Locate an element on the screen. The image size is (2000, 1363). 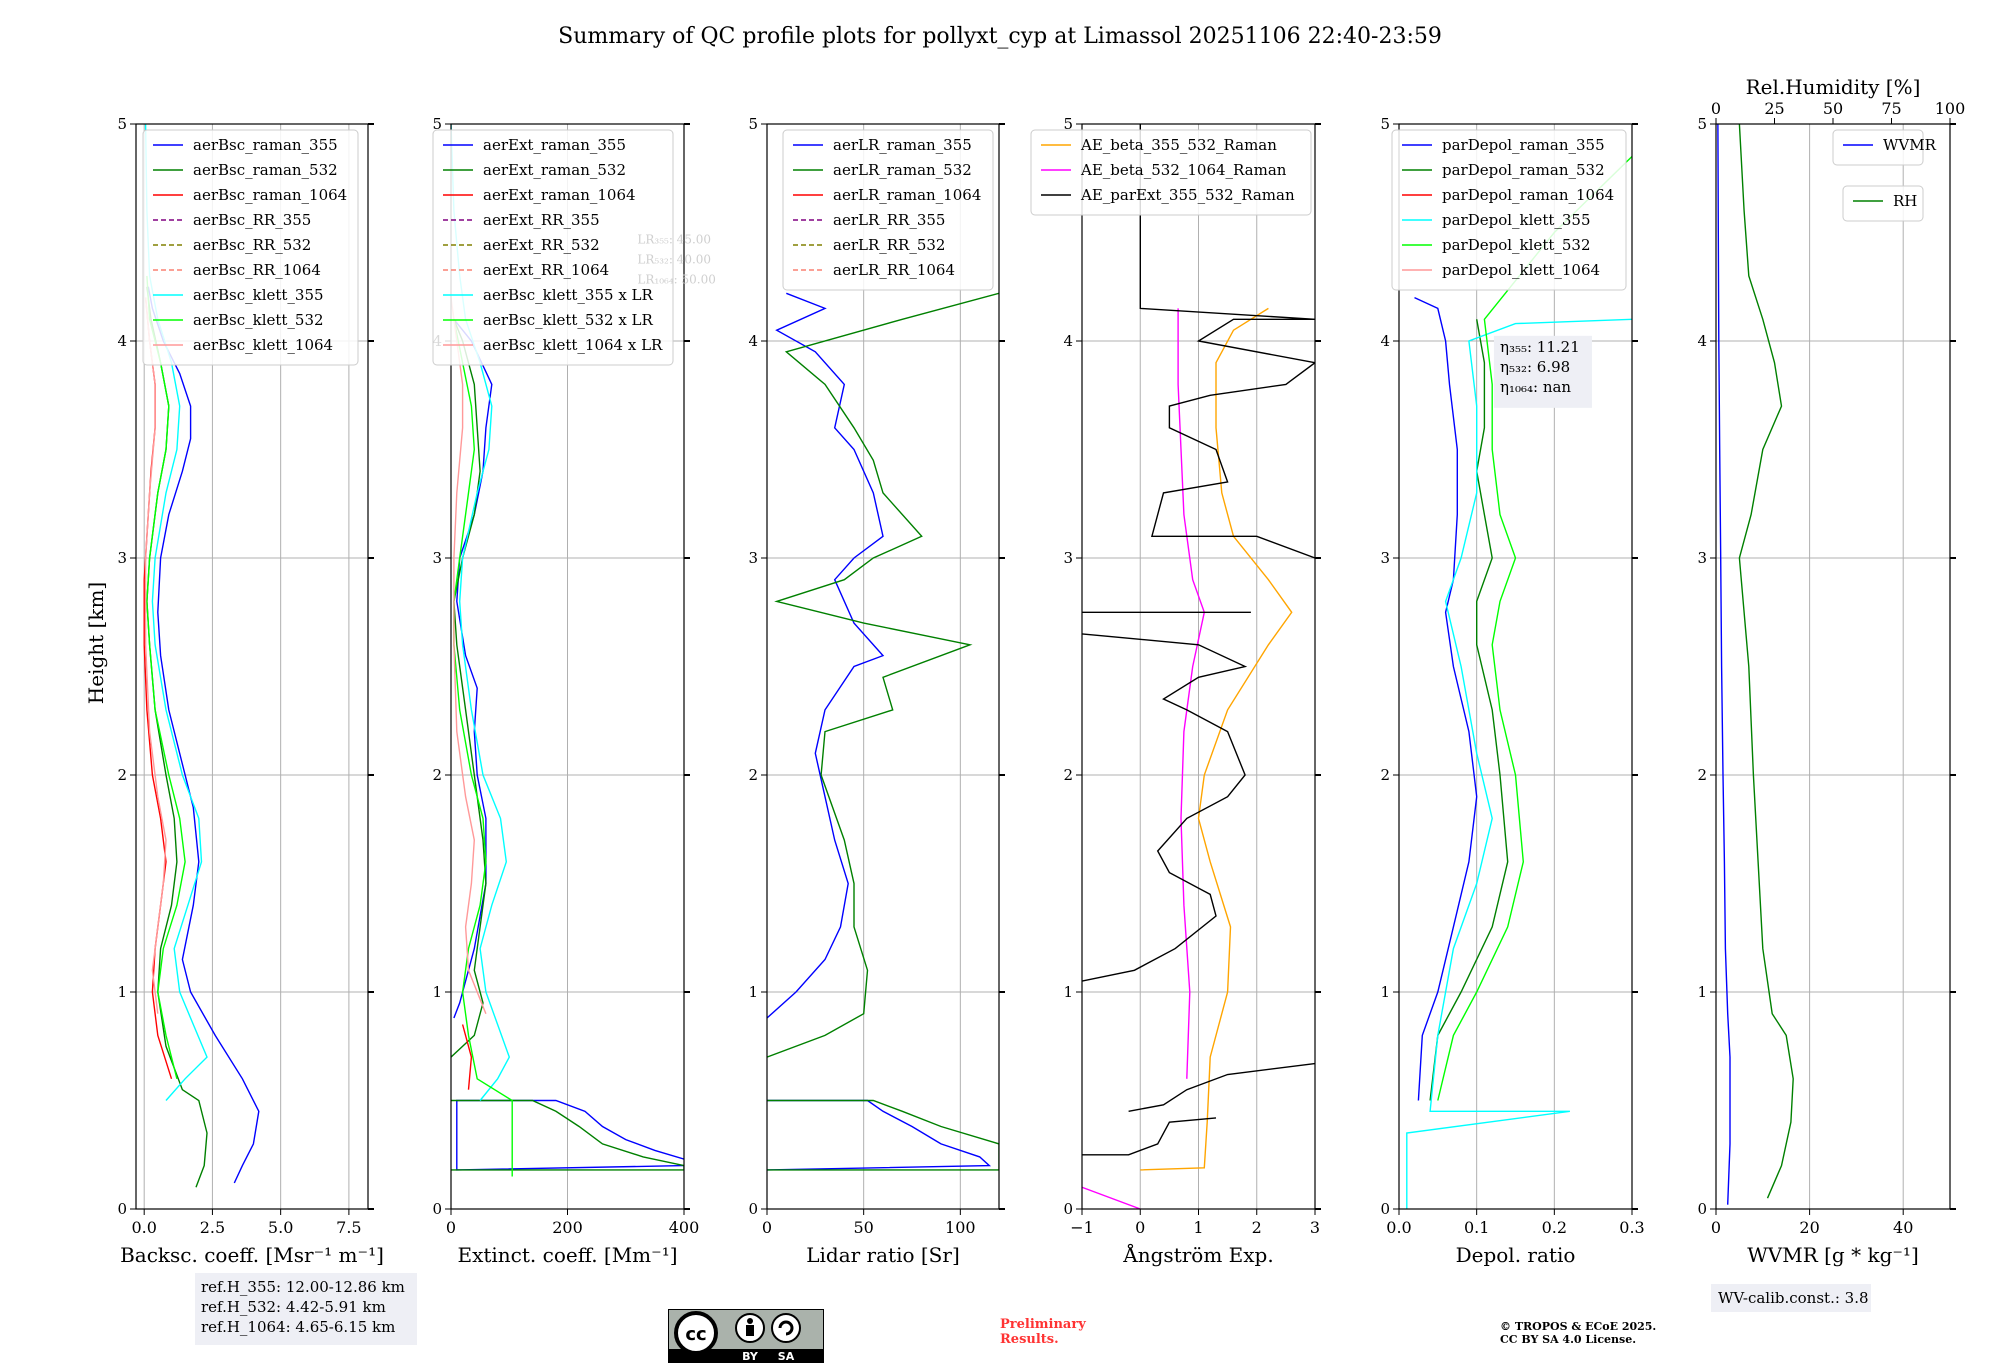
wv-calib-note: WV-calib.const.: 3.8 is located at coordinates (1793, 1298).